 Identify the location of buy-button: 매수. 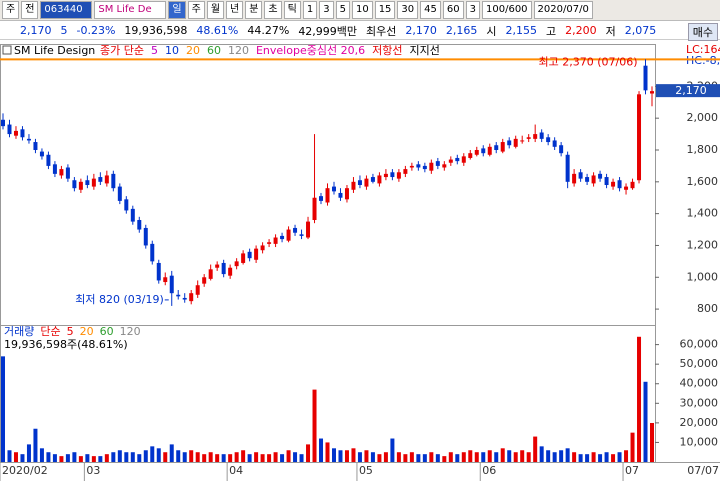
(702, 32).